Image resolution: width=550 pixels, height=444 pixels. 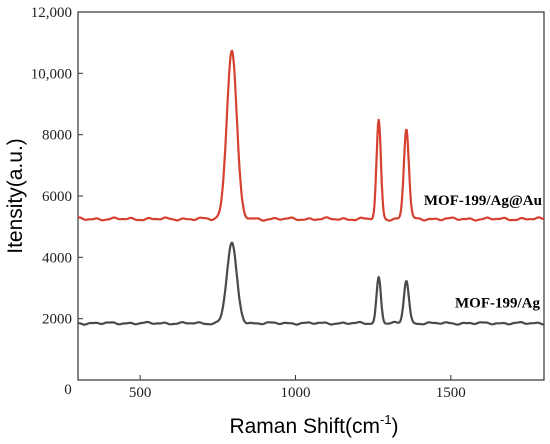 What do you see at coordinates (57, 258) in the screenshot?
I see `y-tick-label: 4000` at bounding box center [57, 258].